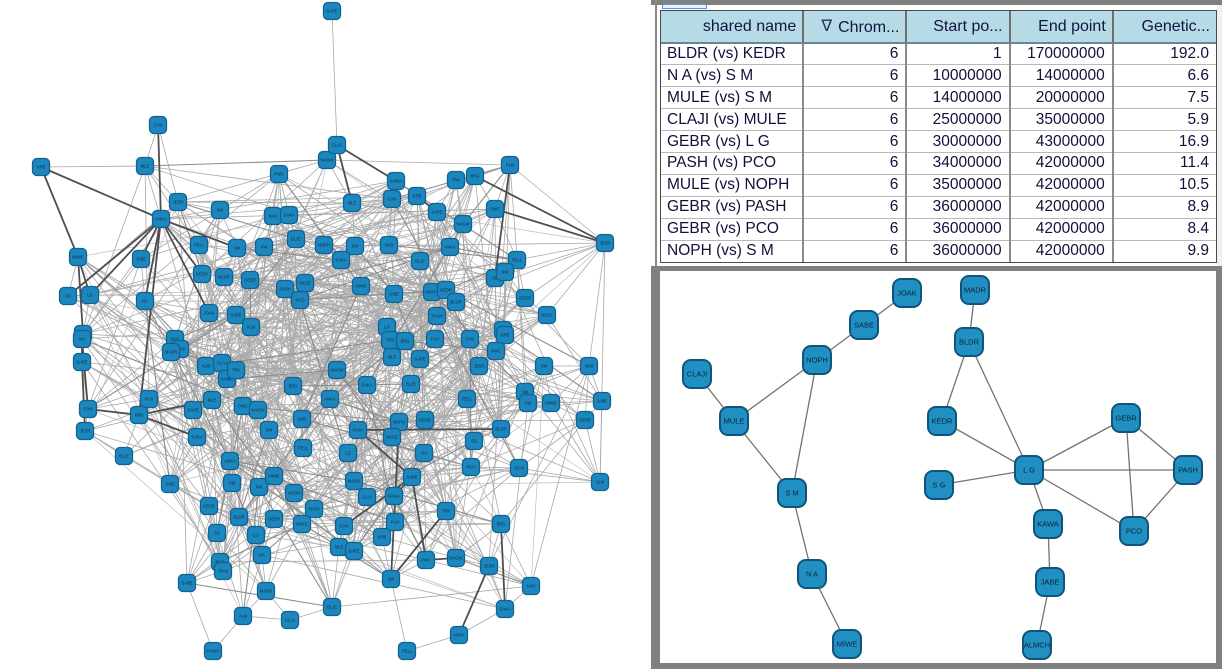 This screenshot has width=1222, height=669. I want to click on svg-text: BLJE, so click(124, 456).